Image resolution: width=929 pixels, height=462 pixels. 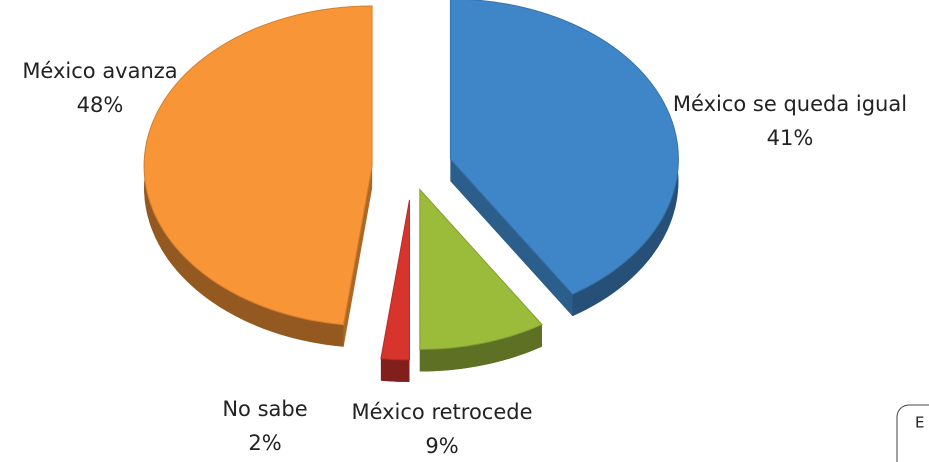 I want to click on note-box, so click(x=912, y=433).